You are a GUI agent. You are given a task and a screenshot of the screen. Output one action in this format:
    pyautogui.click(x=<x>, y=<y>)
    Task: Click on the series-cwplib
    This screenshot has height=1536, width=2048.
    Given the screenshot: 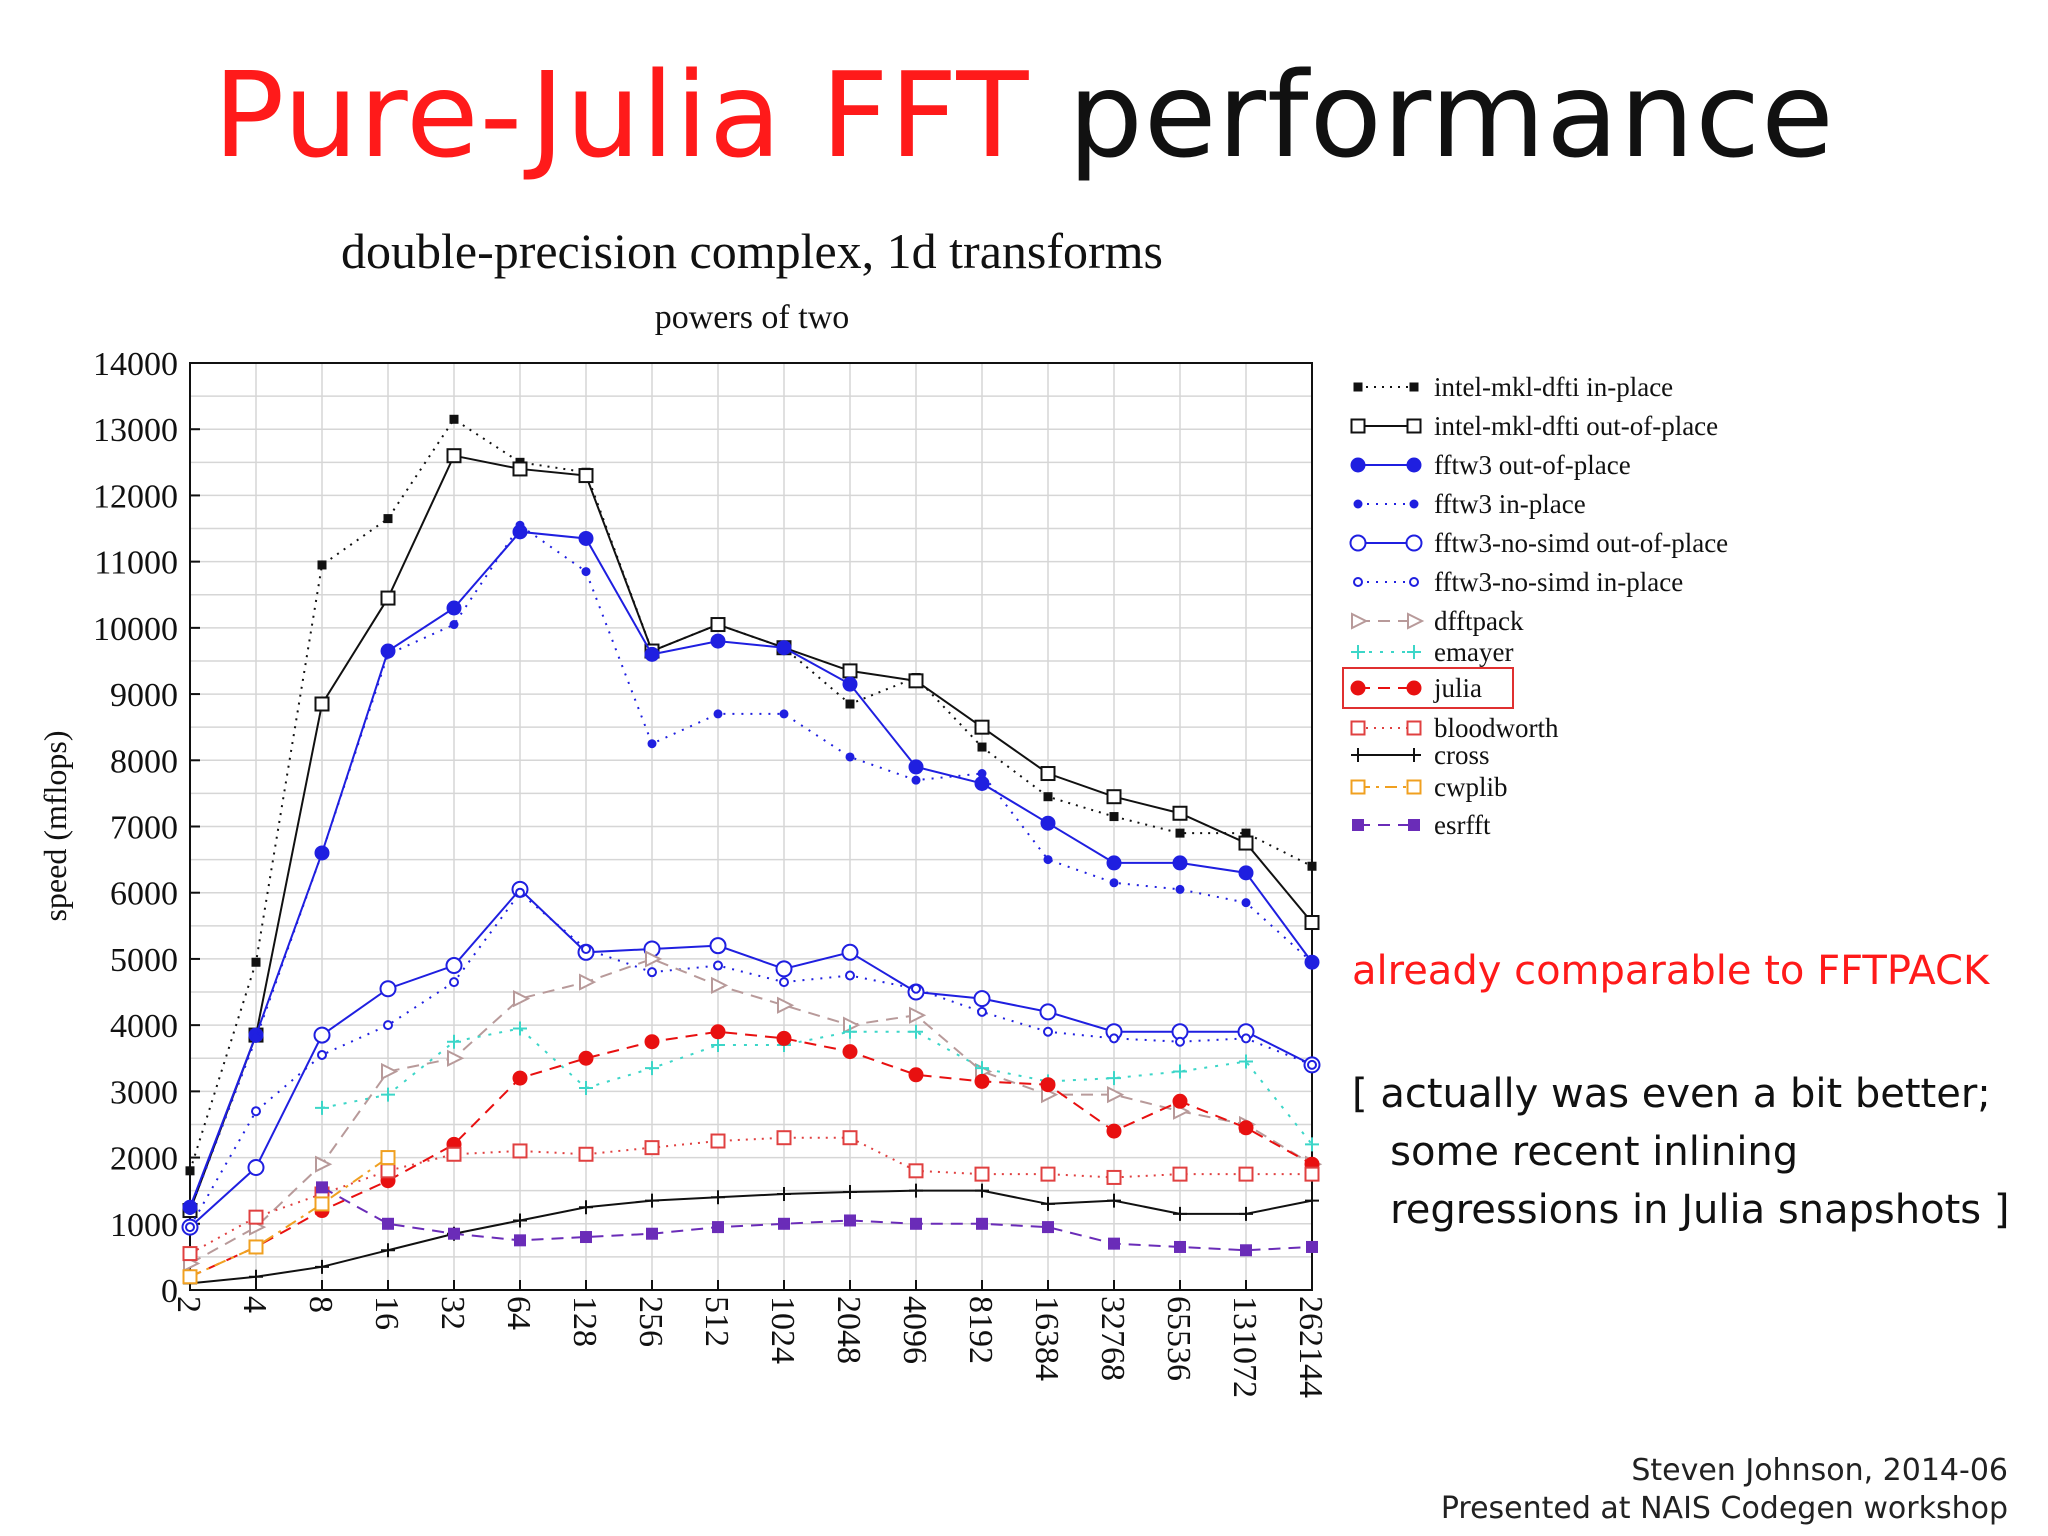 What is the action you would take?
    pyautogui.click(x=289, y=1217)
    